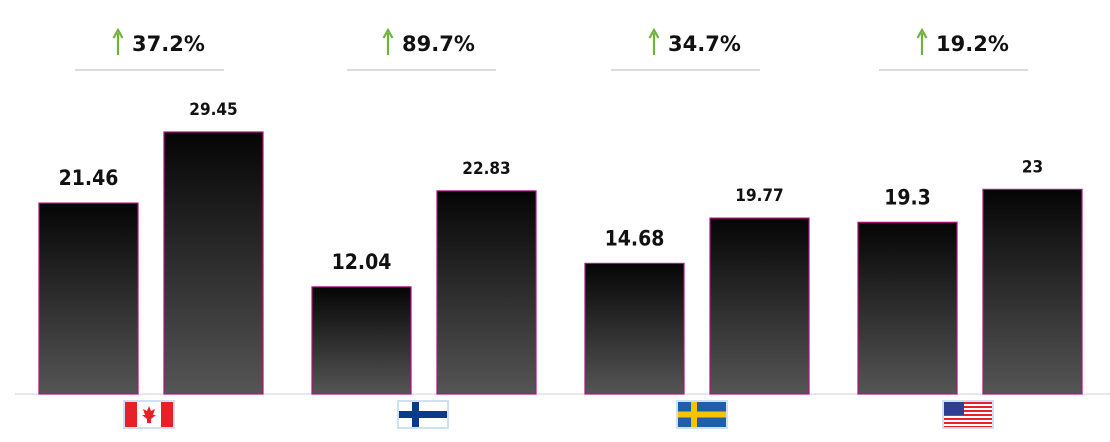 Image resolution: width=1110 pixels, height=442 pixels. I want to click on bar-second-finland, so click(486, 292).